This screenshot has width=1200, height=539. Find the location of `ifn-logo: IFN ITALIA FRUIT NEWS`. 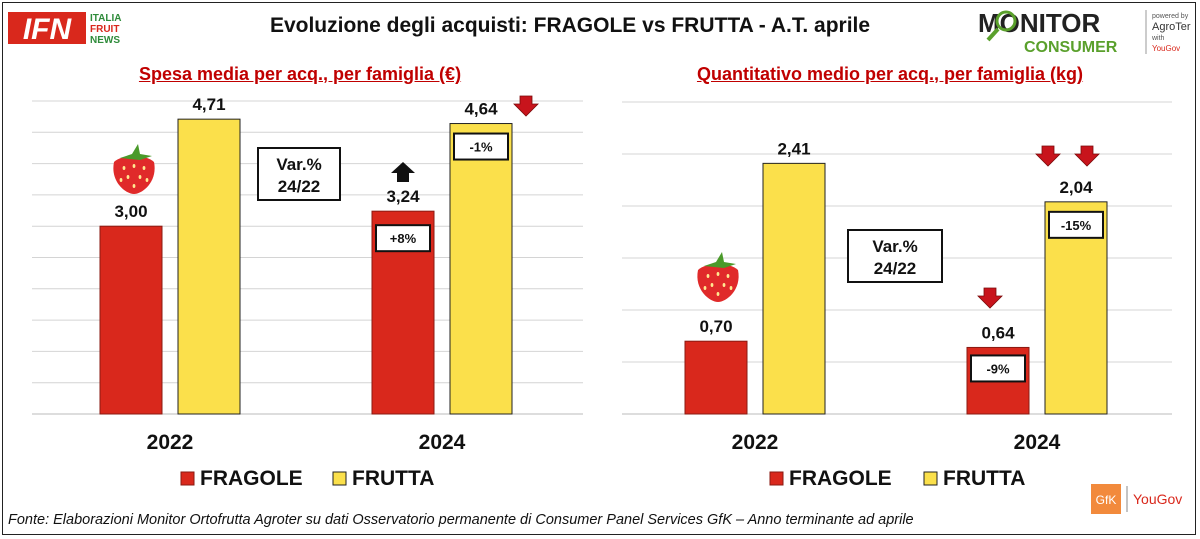

ifn-logo: IFN ITALIA FRUIT NEWS is located at coordinates (70, 28).